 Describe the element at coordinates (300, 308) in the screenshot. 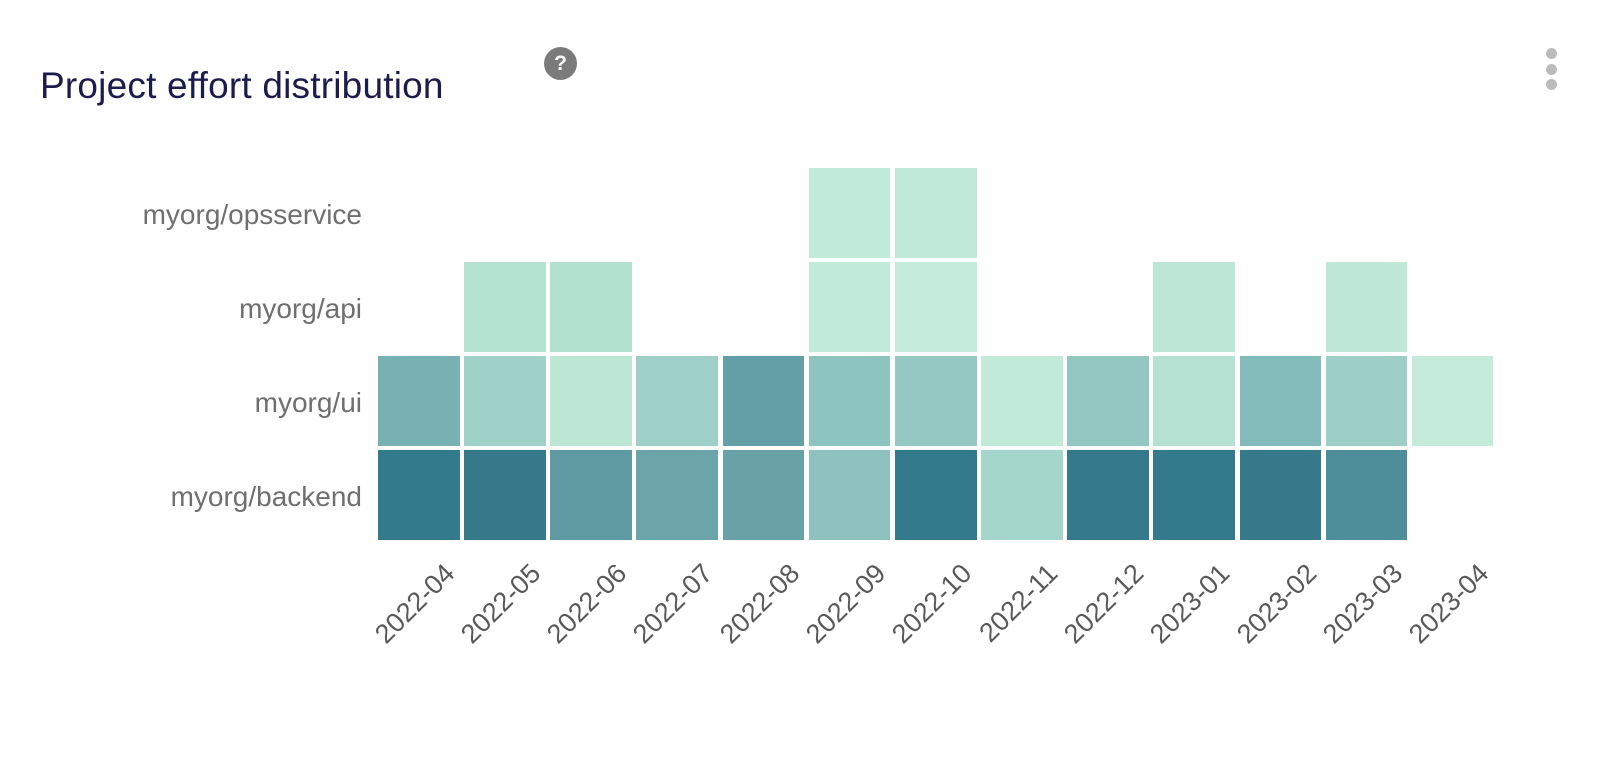

I see `y-axis-label: myorg/api` at that location.